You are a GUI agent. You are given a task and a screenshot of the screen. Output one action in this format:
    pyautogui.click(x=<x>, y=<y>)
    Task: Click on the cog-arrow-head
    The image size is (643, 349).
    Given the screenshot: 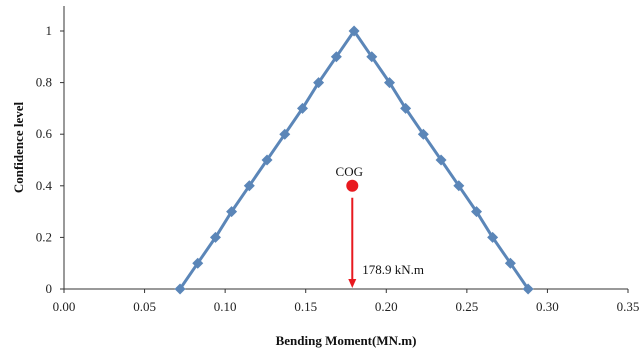 What is the action you would take?
    pyautogui.click(x=352, y=283)
    